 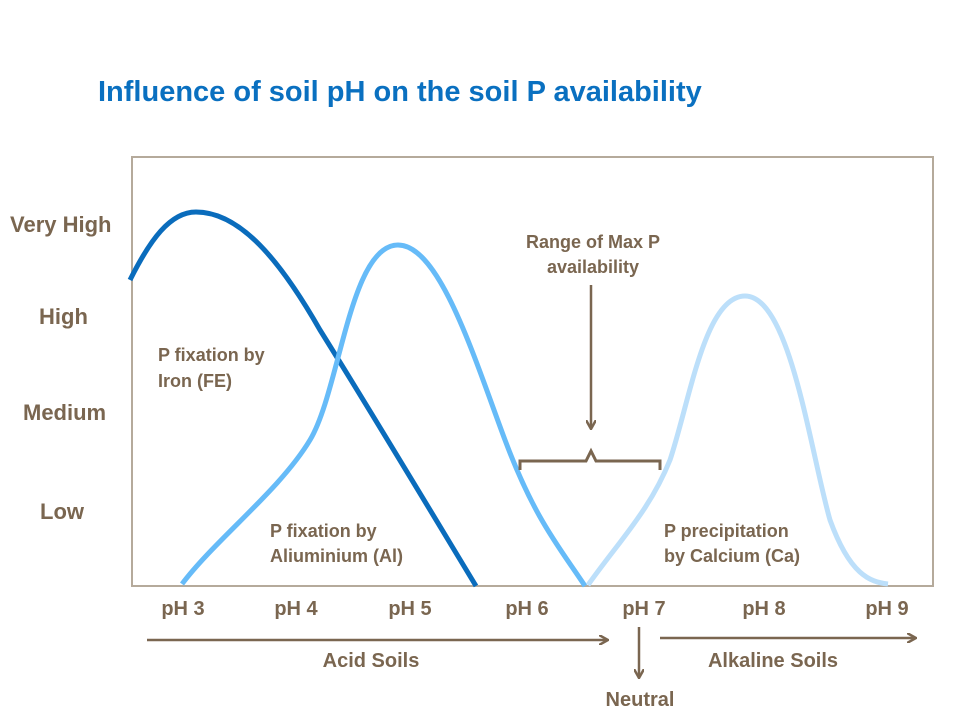 What do you see at coordinates (726, 531) in the screenshot?
I see `calcium-label-line1: P precipitation` at bounding box center [726, 531].